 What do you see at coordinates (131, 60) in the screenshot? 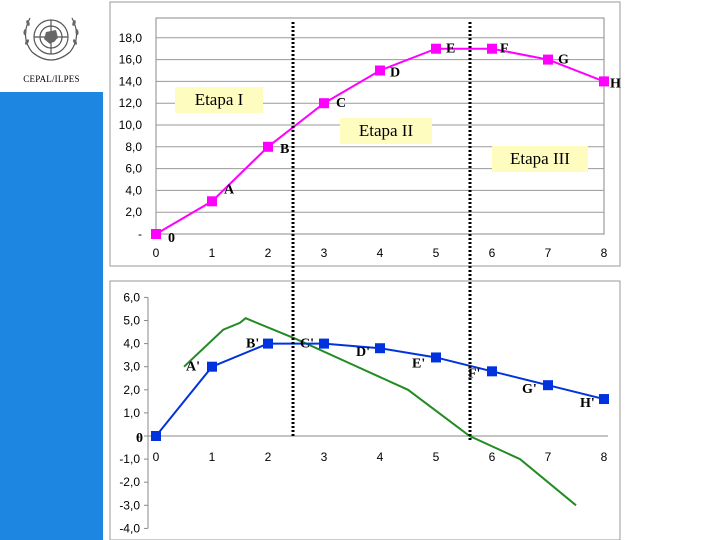
I see `top-y-tick-label: 16,0` at bounding box center [131, 60].